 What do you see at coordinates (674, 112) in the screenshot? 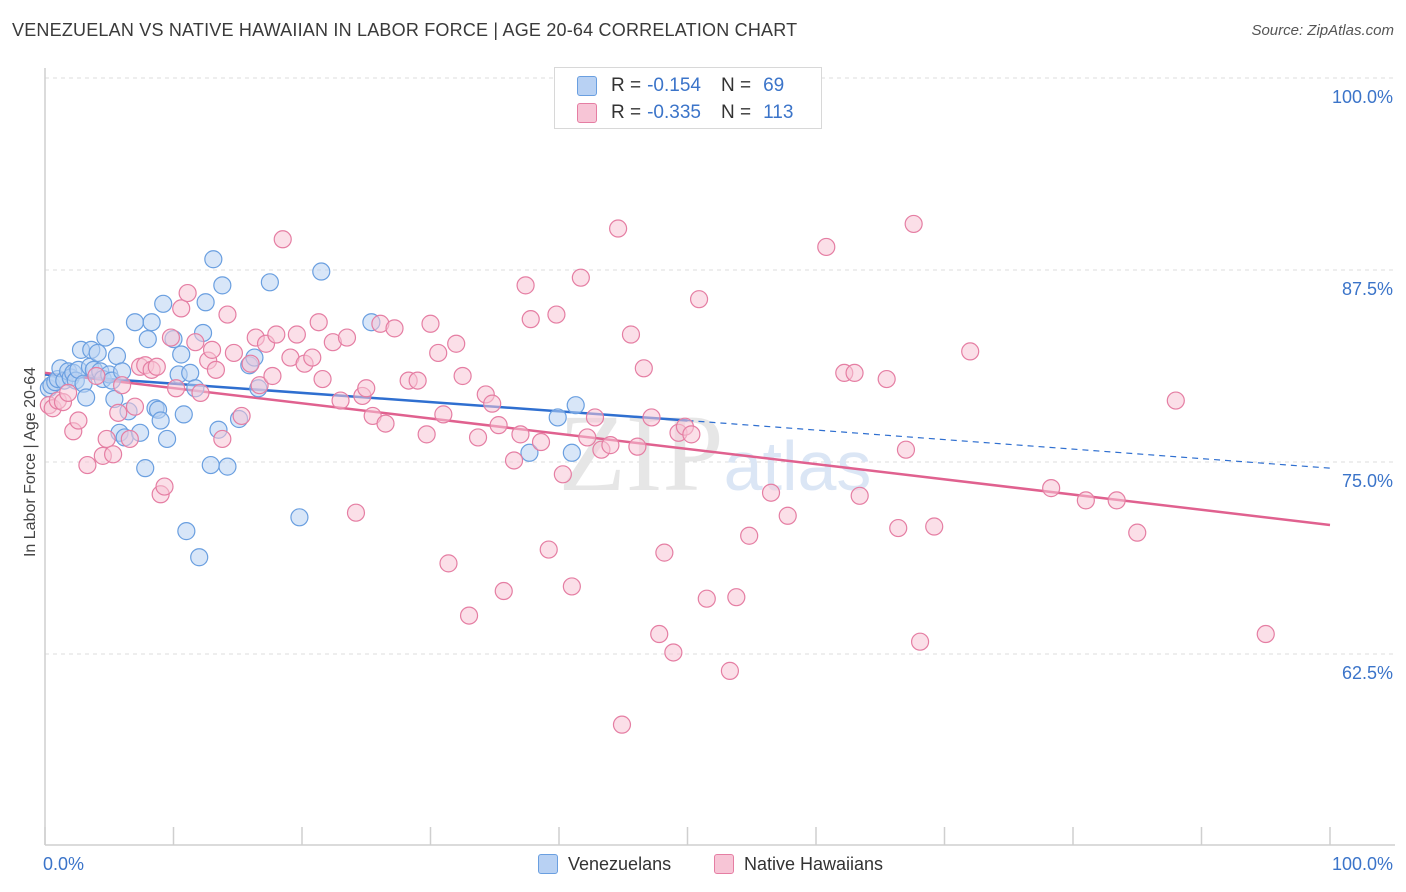
I see `legend-r-value: -0.335` at bounding box center [674, 112].